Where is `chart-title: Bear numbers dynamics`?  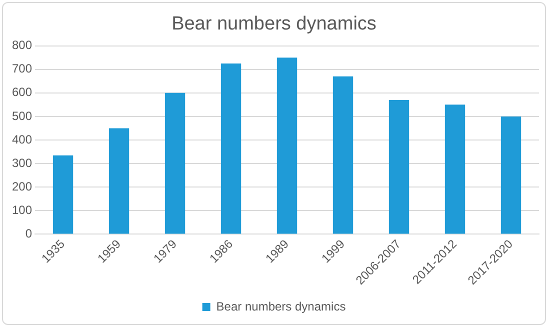
chart-title: Bear numbers dynamics is located at coordinates (274, 24).